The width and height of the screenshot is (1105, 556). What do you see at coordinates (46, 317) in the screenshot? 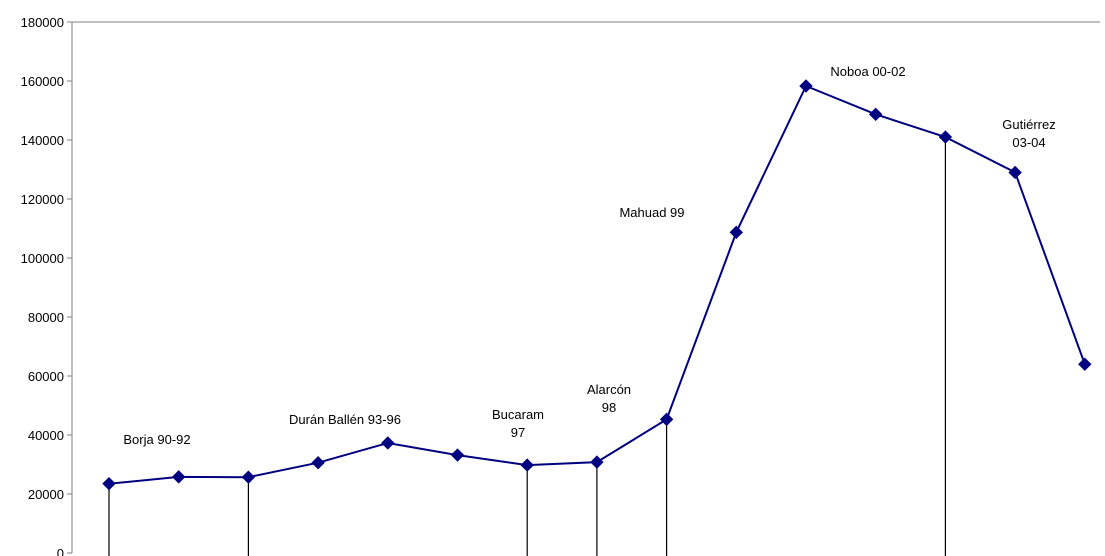
I see `y-tick-label: 80000` at bounding box center [46, 317].